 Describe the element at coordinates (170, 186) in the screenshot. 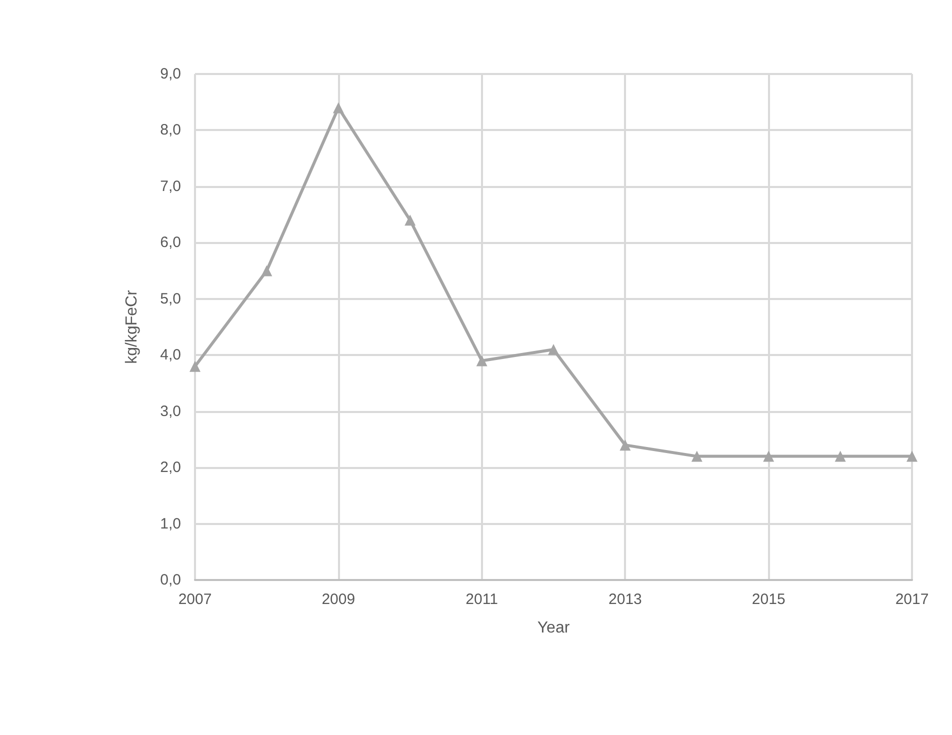

I see `y-tick-label: 7,0` at that location.